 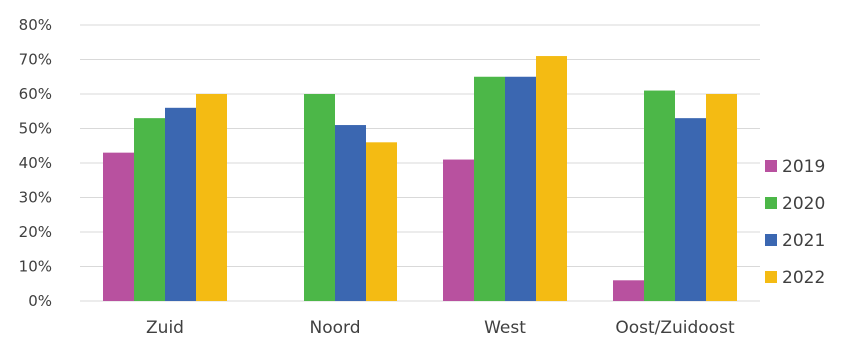 I want to click on y-tick-label: 60%, so click(x=35, y=94).